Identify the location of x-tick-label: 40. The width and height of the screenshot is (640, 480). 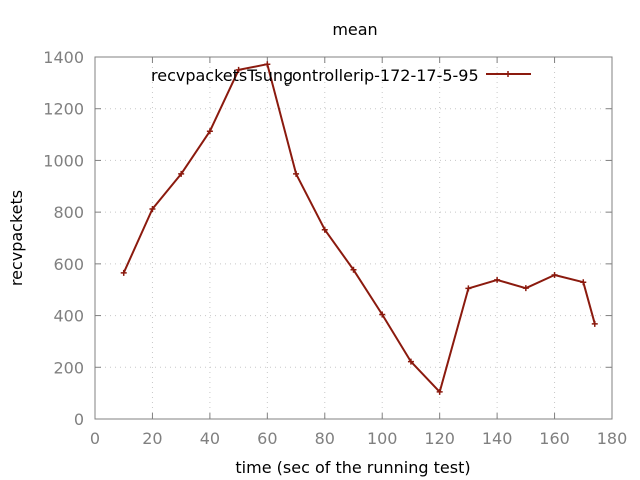
(210, 438).